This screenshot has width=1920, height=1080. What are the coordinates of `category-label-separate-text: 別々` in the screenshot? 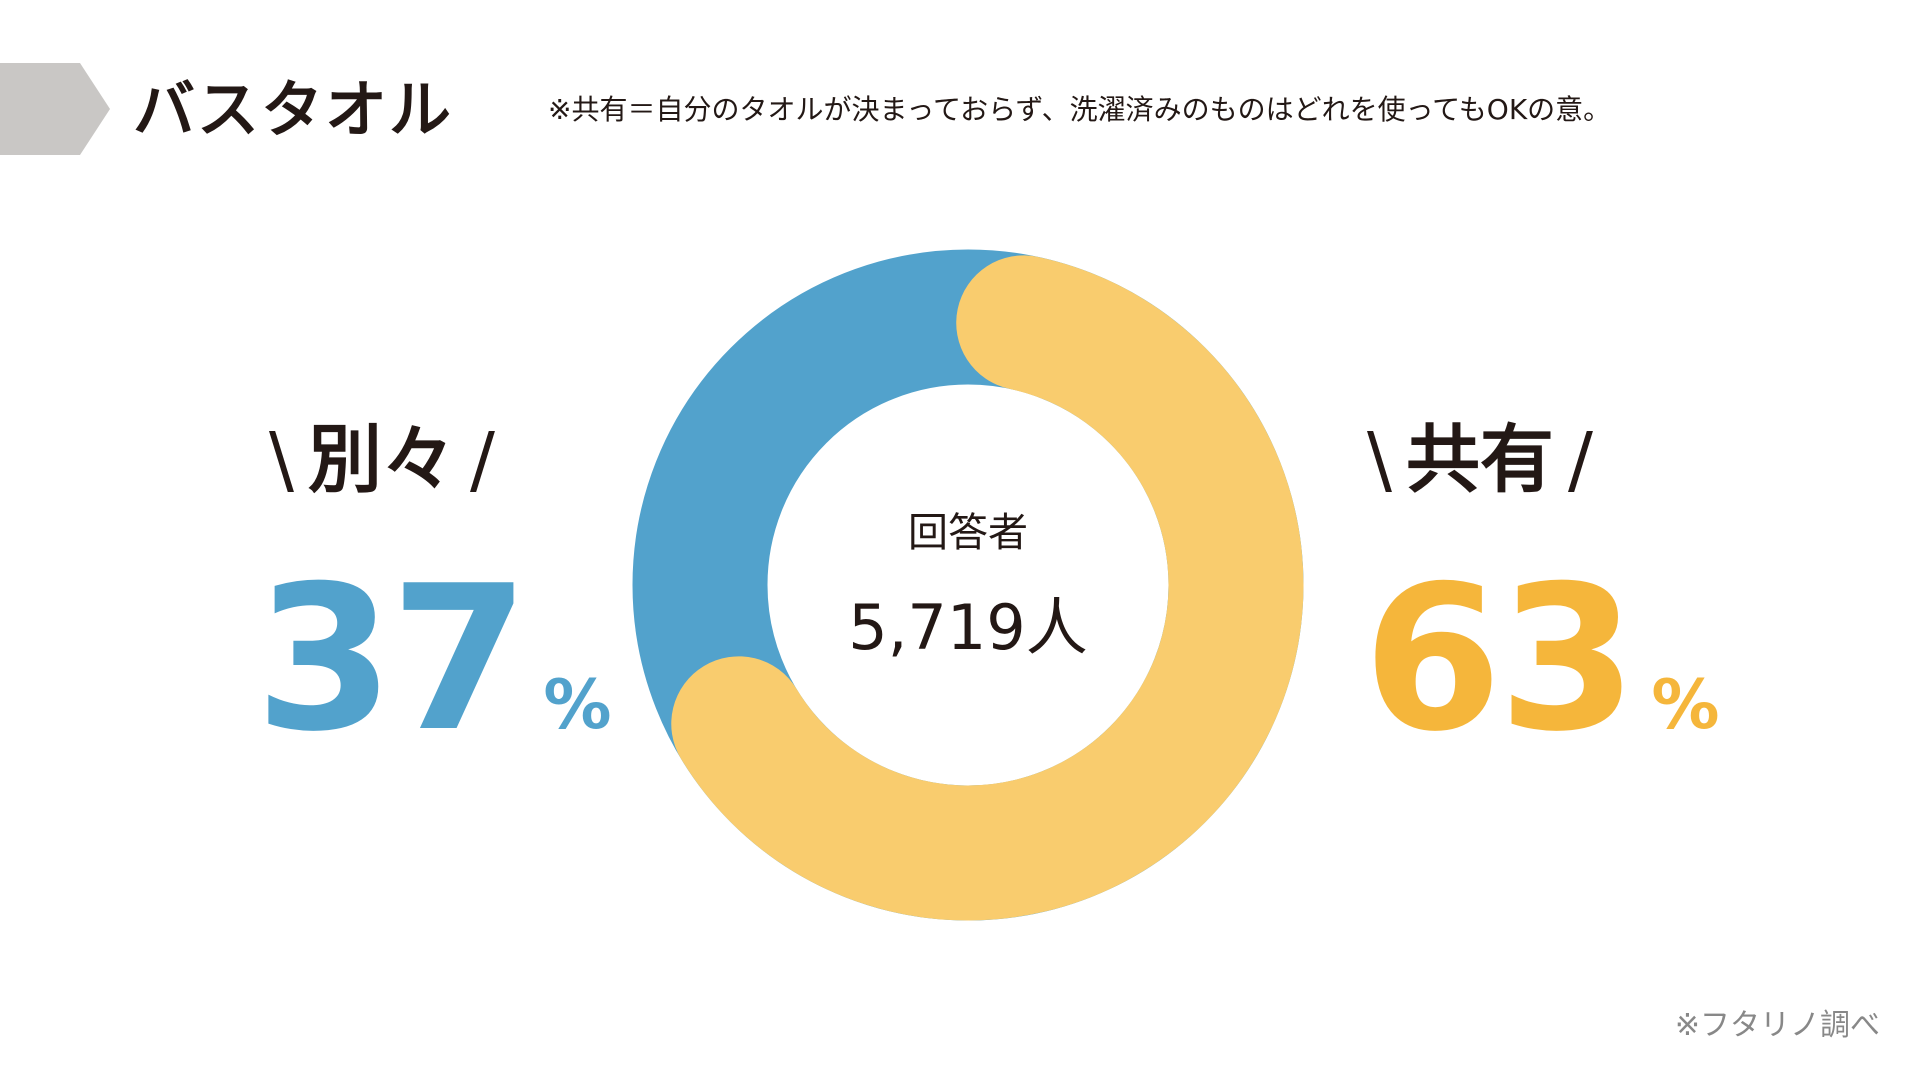 It's located at (381, 460).